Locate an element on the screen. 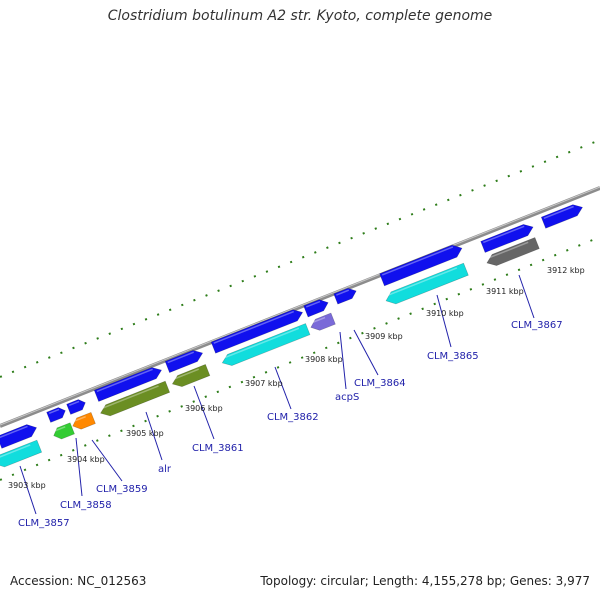 The image size is (600, 600). kbp-label: 3909 kbp is located at coordinates (384, 336).